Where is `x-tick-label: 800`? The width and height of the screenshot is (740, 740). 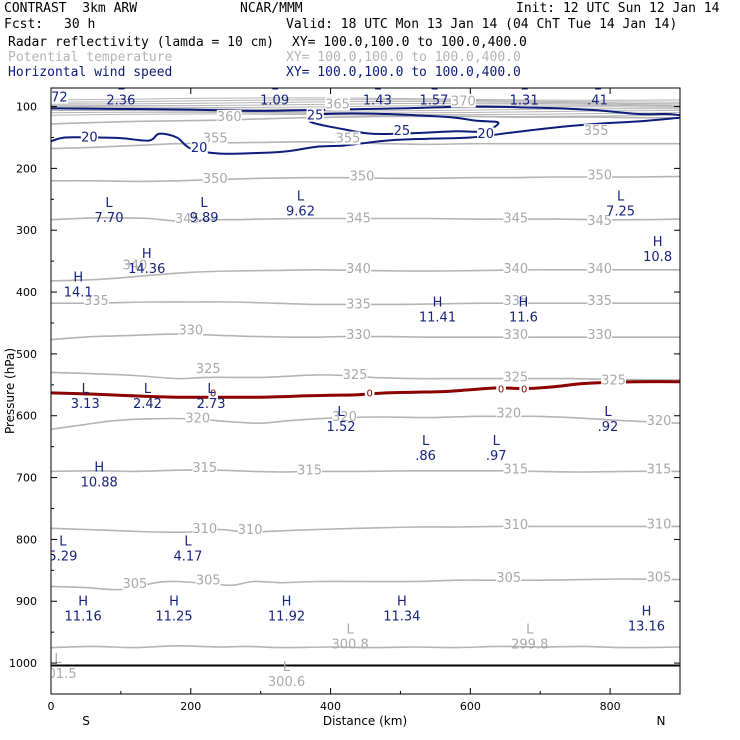 x-tick-label: 800 is located at coordinates (610, 706).